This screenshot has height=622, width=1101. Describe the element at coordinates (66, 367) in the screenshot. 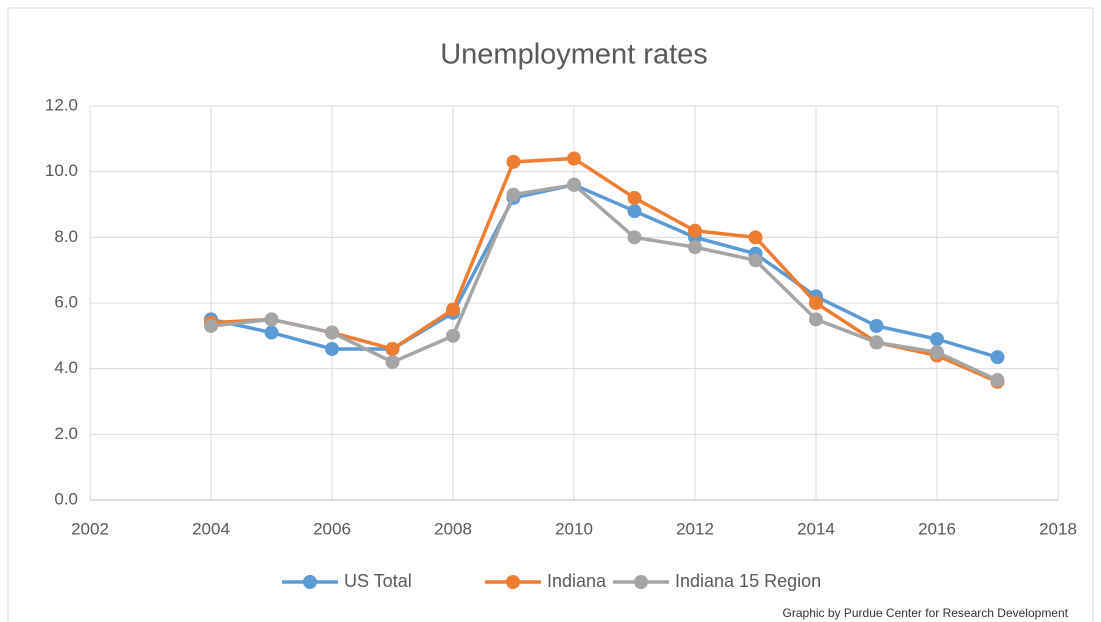

I see `y-tick-label: 4.0` at that location.